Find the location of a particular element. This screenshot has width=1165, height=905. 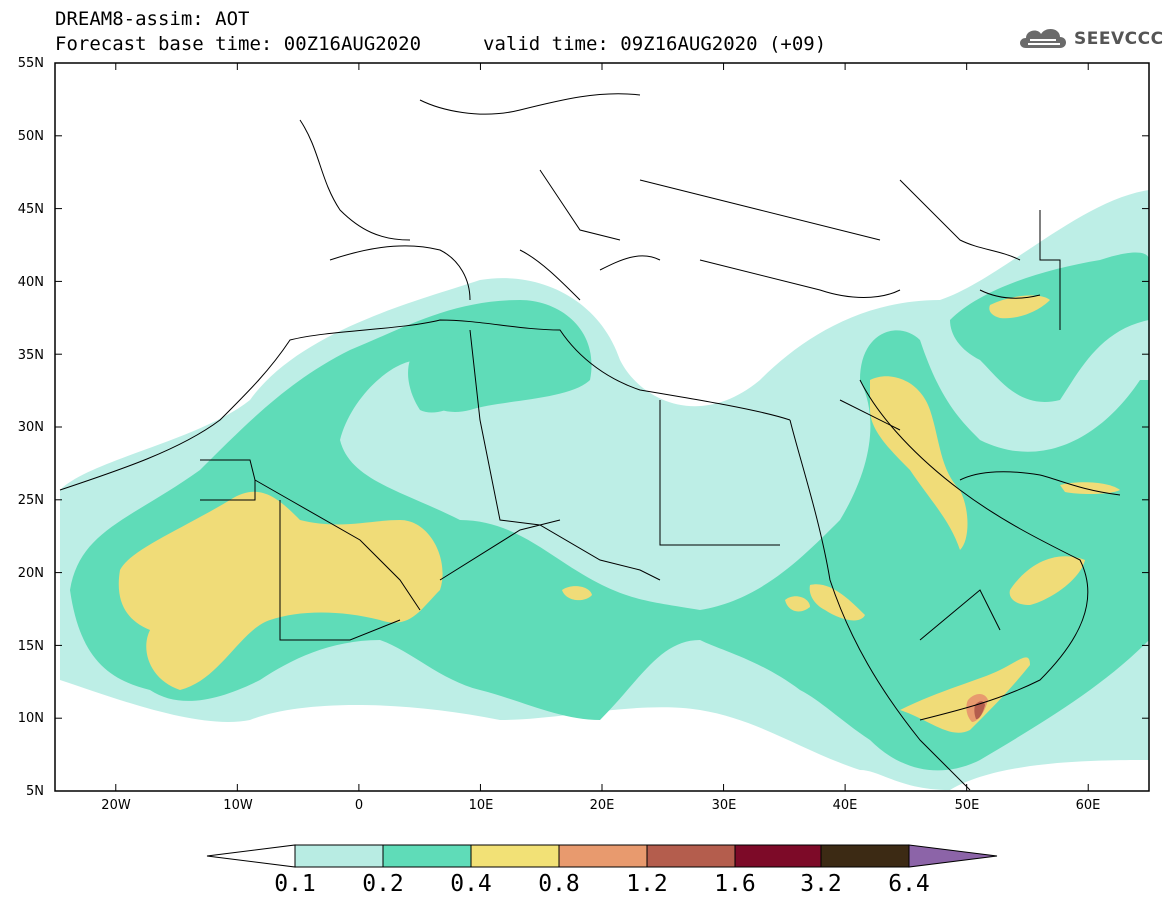

lat-label-20n: 20N is located at coordinates (30, 573).